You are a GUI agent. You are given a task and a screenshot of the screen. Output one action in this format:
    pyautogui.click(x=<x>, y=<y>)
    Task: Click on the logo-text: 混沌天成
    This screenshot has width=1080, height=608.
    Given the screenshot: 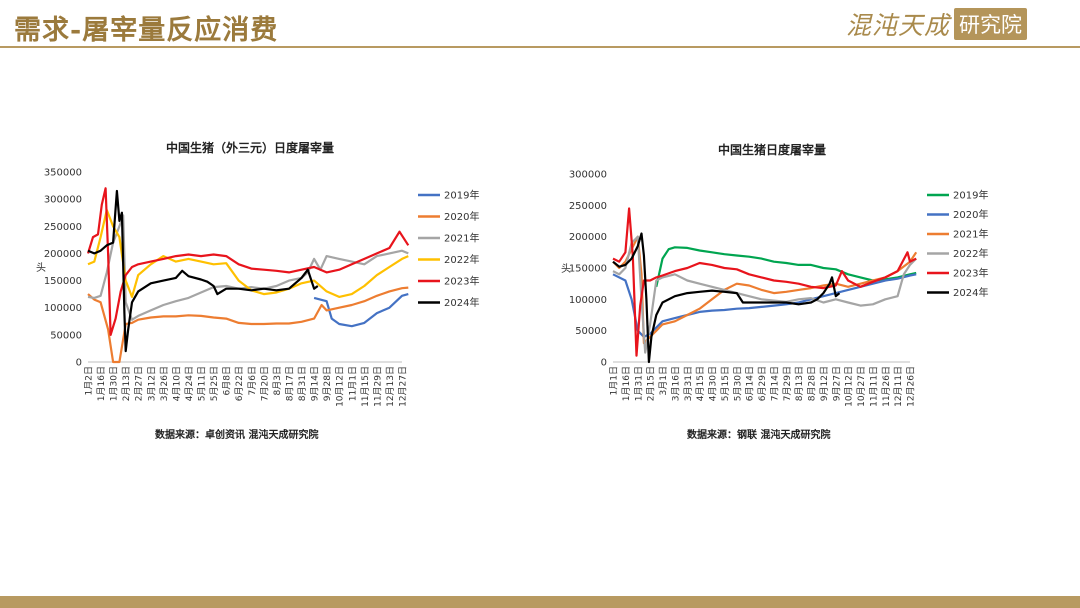 What is the action you would take?
    pyautogui.click(x=898, y=25)
    